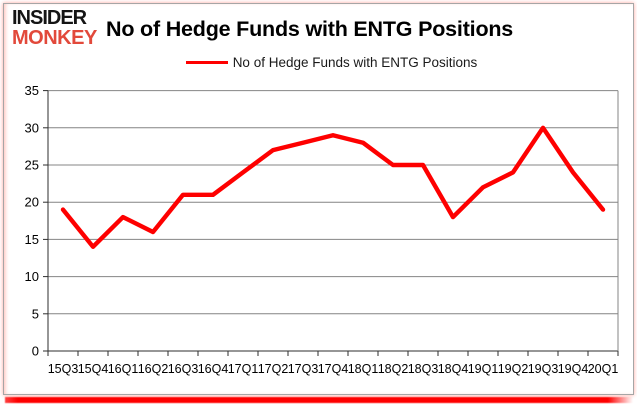 The height and width of the screenshot is (408, 637). I want to click on x-axis-category-label: 18Q1, so click(363, 369).